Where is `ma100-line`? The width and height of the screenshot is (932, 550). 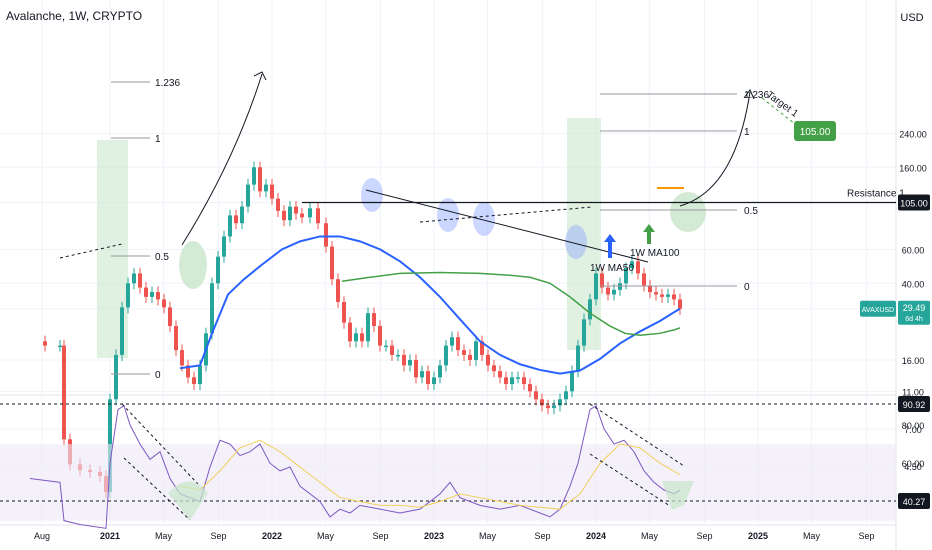 ma100-line is located at coordinates (511, 303).